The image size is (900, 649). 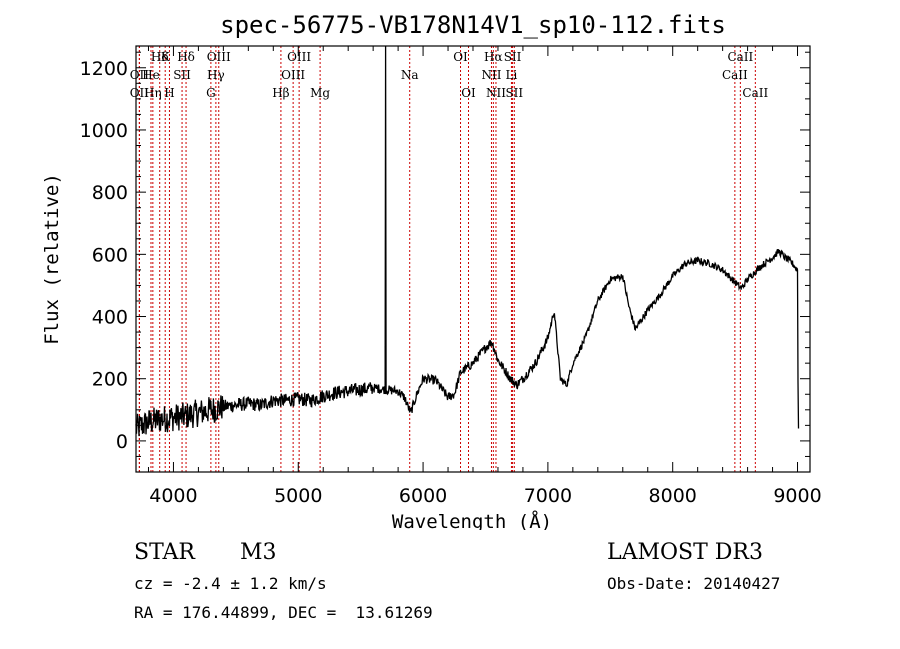 What do you see at coordinates (472, 520) in the screenshot?
I see `x-axis-label: Wavelength (Å)` at bounding box center [472, 520].